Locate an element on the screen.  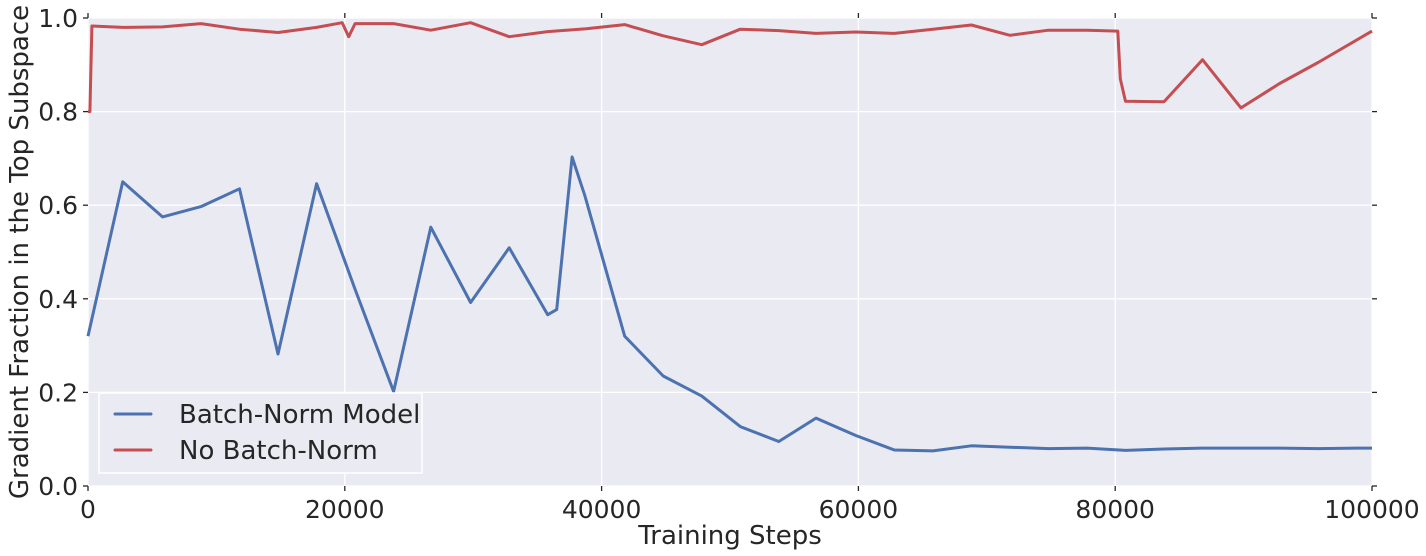
y-tick-label: 1.0 is located at coordinates (58, 18).